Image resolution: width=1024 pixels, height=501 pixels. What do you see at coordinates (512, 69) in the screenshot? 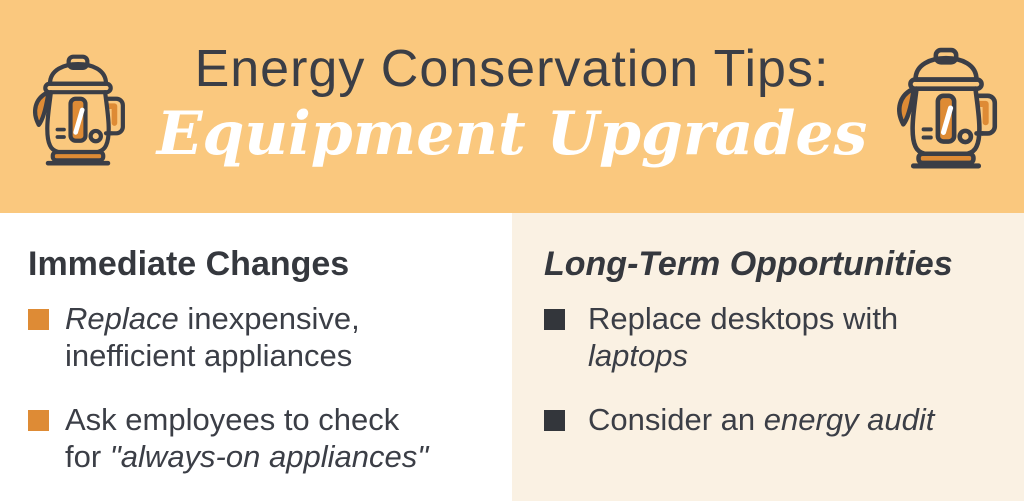
I see `page-title: Energy Conservation Tips:` at bounding box center [512, 69].